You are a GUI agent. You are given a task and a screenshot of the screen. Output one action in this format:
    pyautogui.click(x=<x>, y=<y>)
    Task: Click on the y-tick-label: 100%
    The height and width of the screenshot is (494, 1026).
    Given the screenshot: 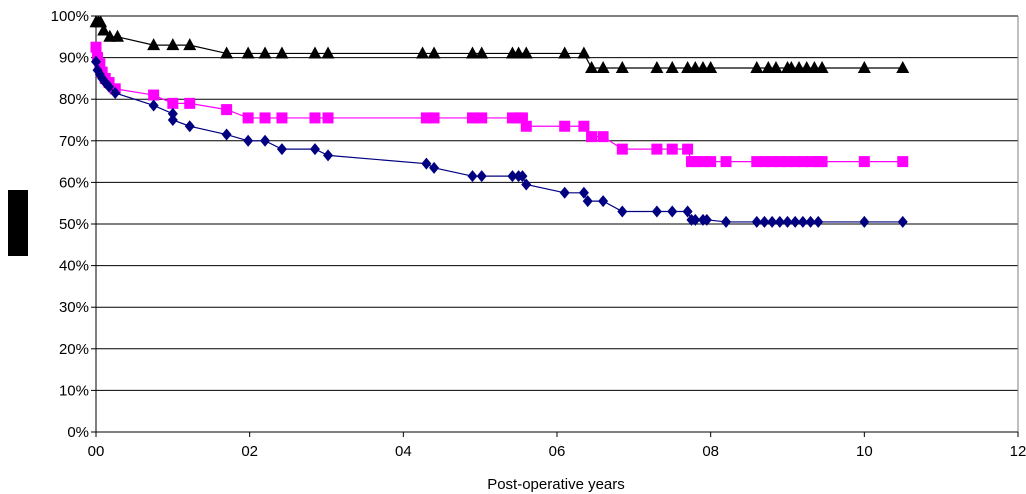 What is the action you would take?
    pyautogui.click(x=70, y=16)
    